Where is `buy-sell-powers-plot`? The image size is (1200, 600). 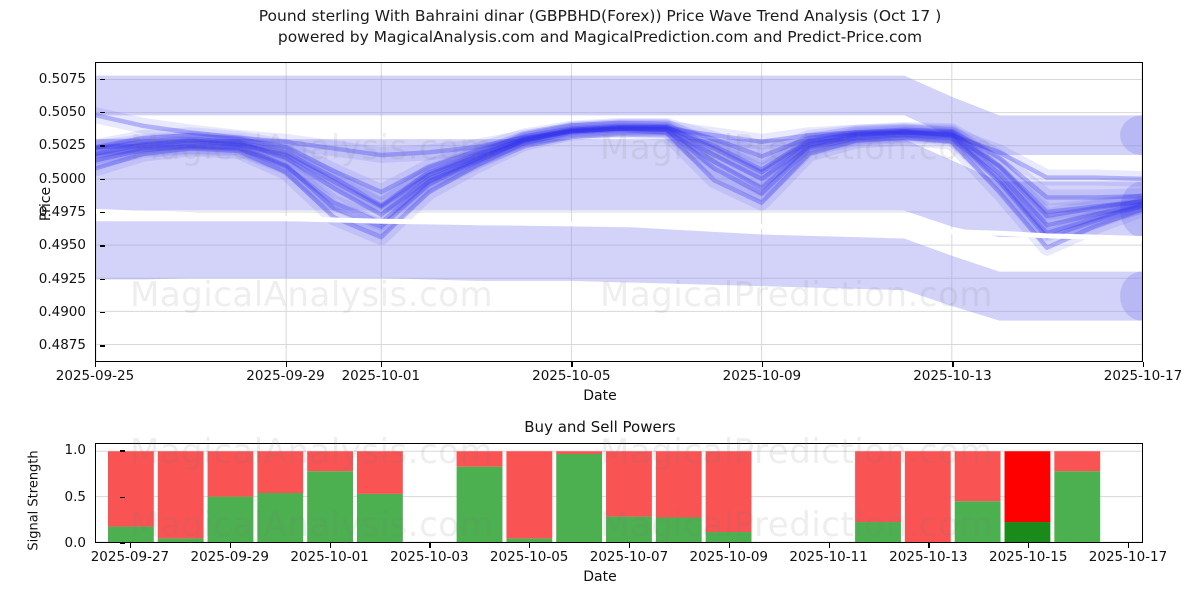 buy-sell-powers-plot is located at coordinates (619, 496).